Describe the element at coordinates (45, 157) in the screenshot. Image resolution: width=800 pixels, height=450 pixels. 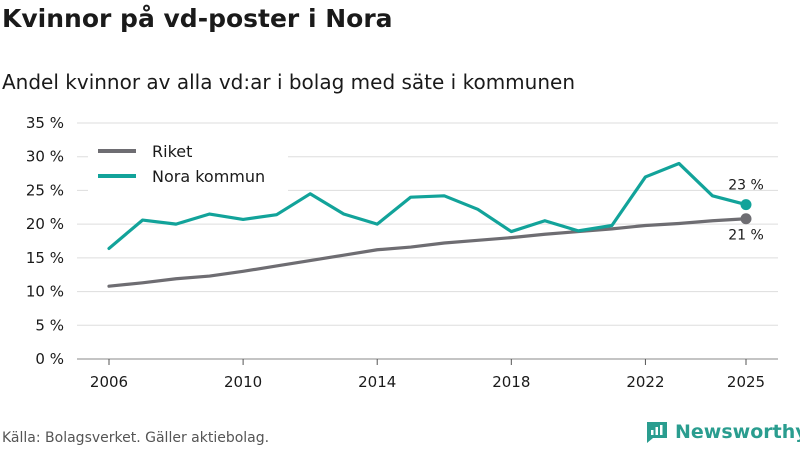
I see `y-tick-label: 30 %` at that location.